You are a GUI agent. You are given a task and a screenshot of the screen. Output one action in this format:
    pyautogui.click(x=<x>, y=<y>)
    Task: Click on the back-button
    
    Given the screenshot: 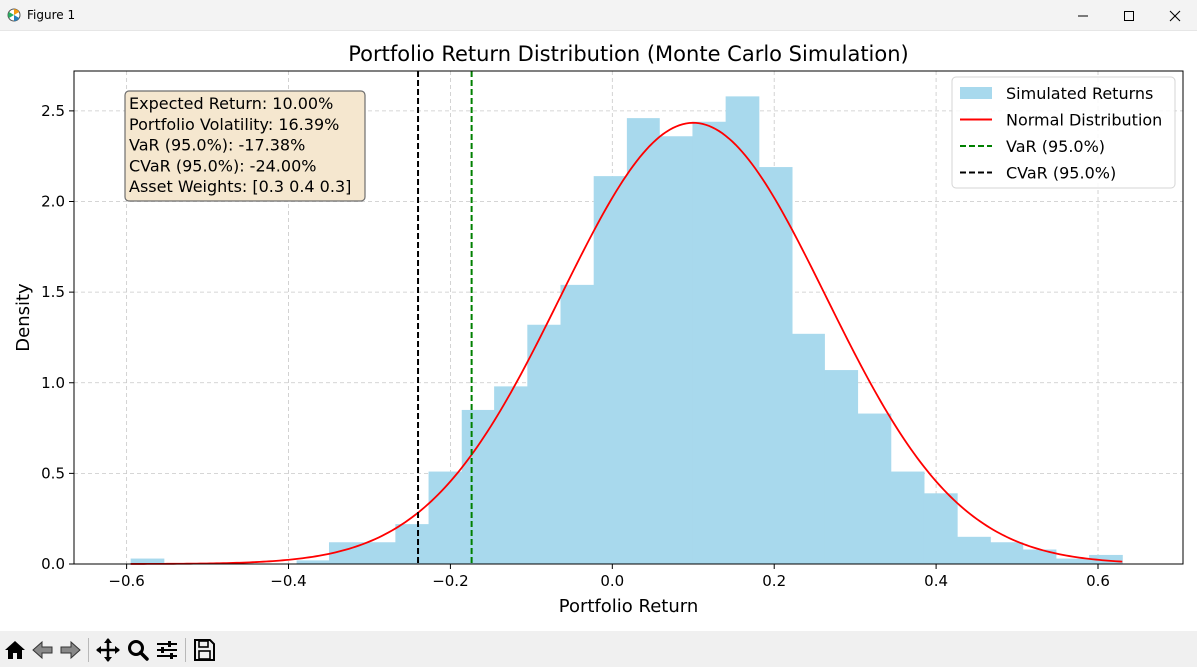 What is the action you would take?
    pyautogui.click(x=43, y=650)
    